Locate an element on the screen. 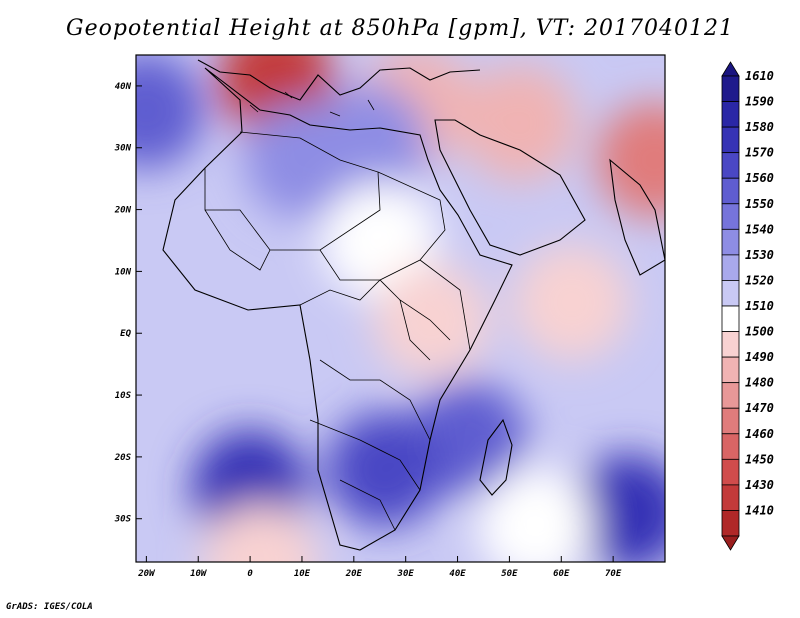 Image resolution: width=800 pixels, height=618 pixels. field-feature-south-africa-high is located at coordinates (384, 469).